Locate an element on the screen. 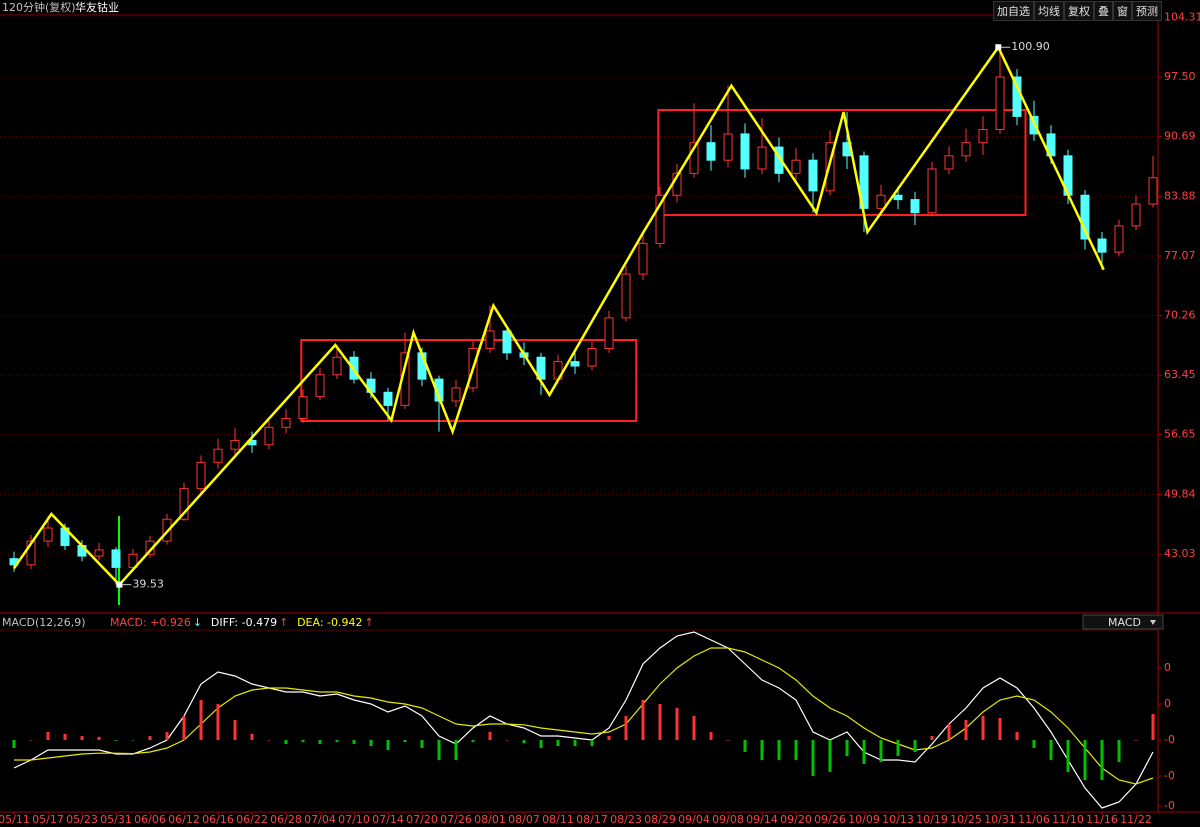 The image size is (1200, 827). chart-title: 120分钟(复权) is located at coordinates (39, 7).